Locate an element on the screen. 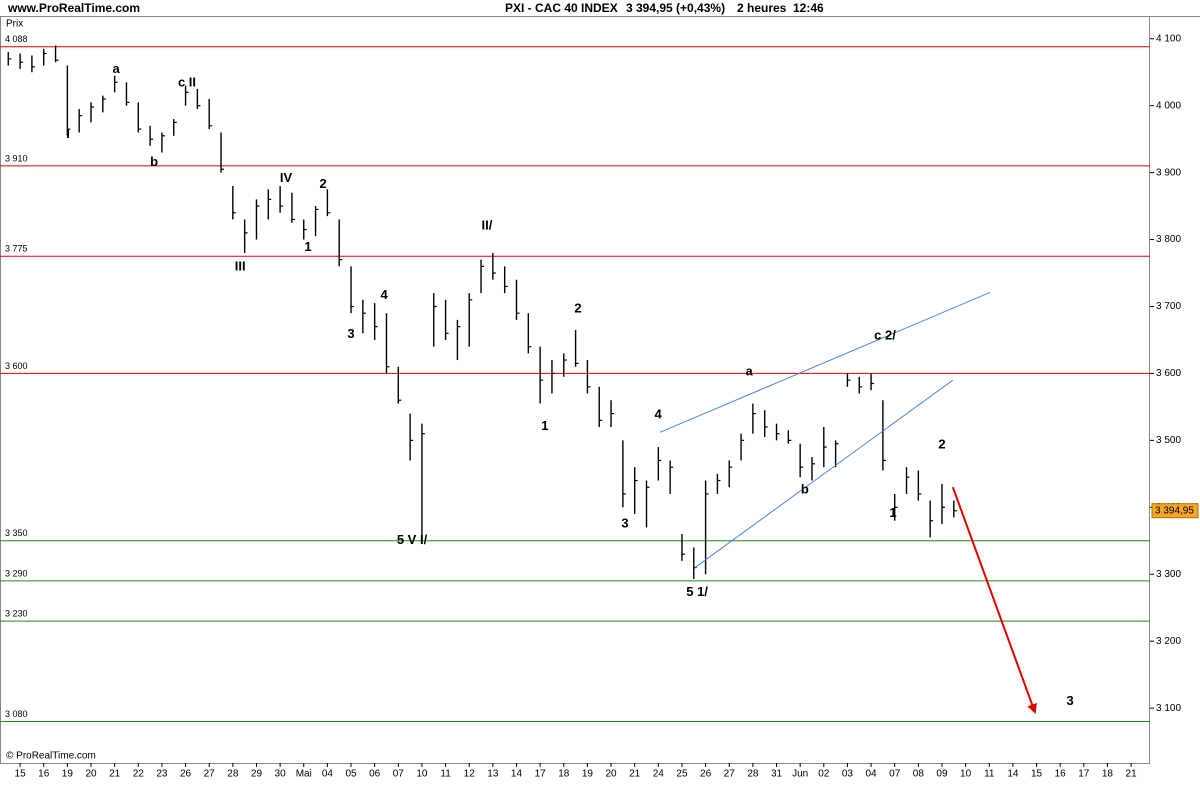  wave-label: 5 1/ is located at coordinates (697, 591).